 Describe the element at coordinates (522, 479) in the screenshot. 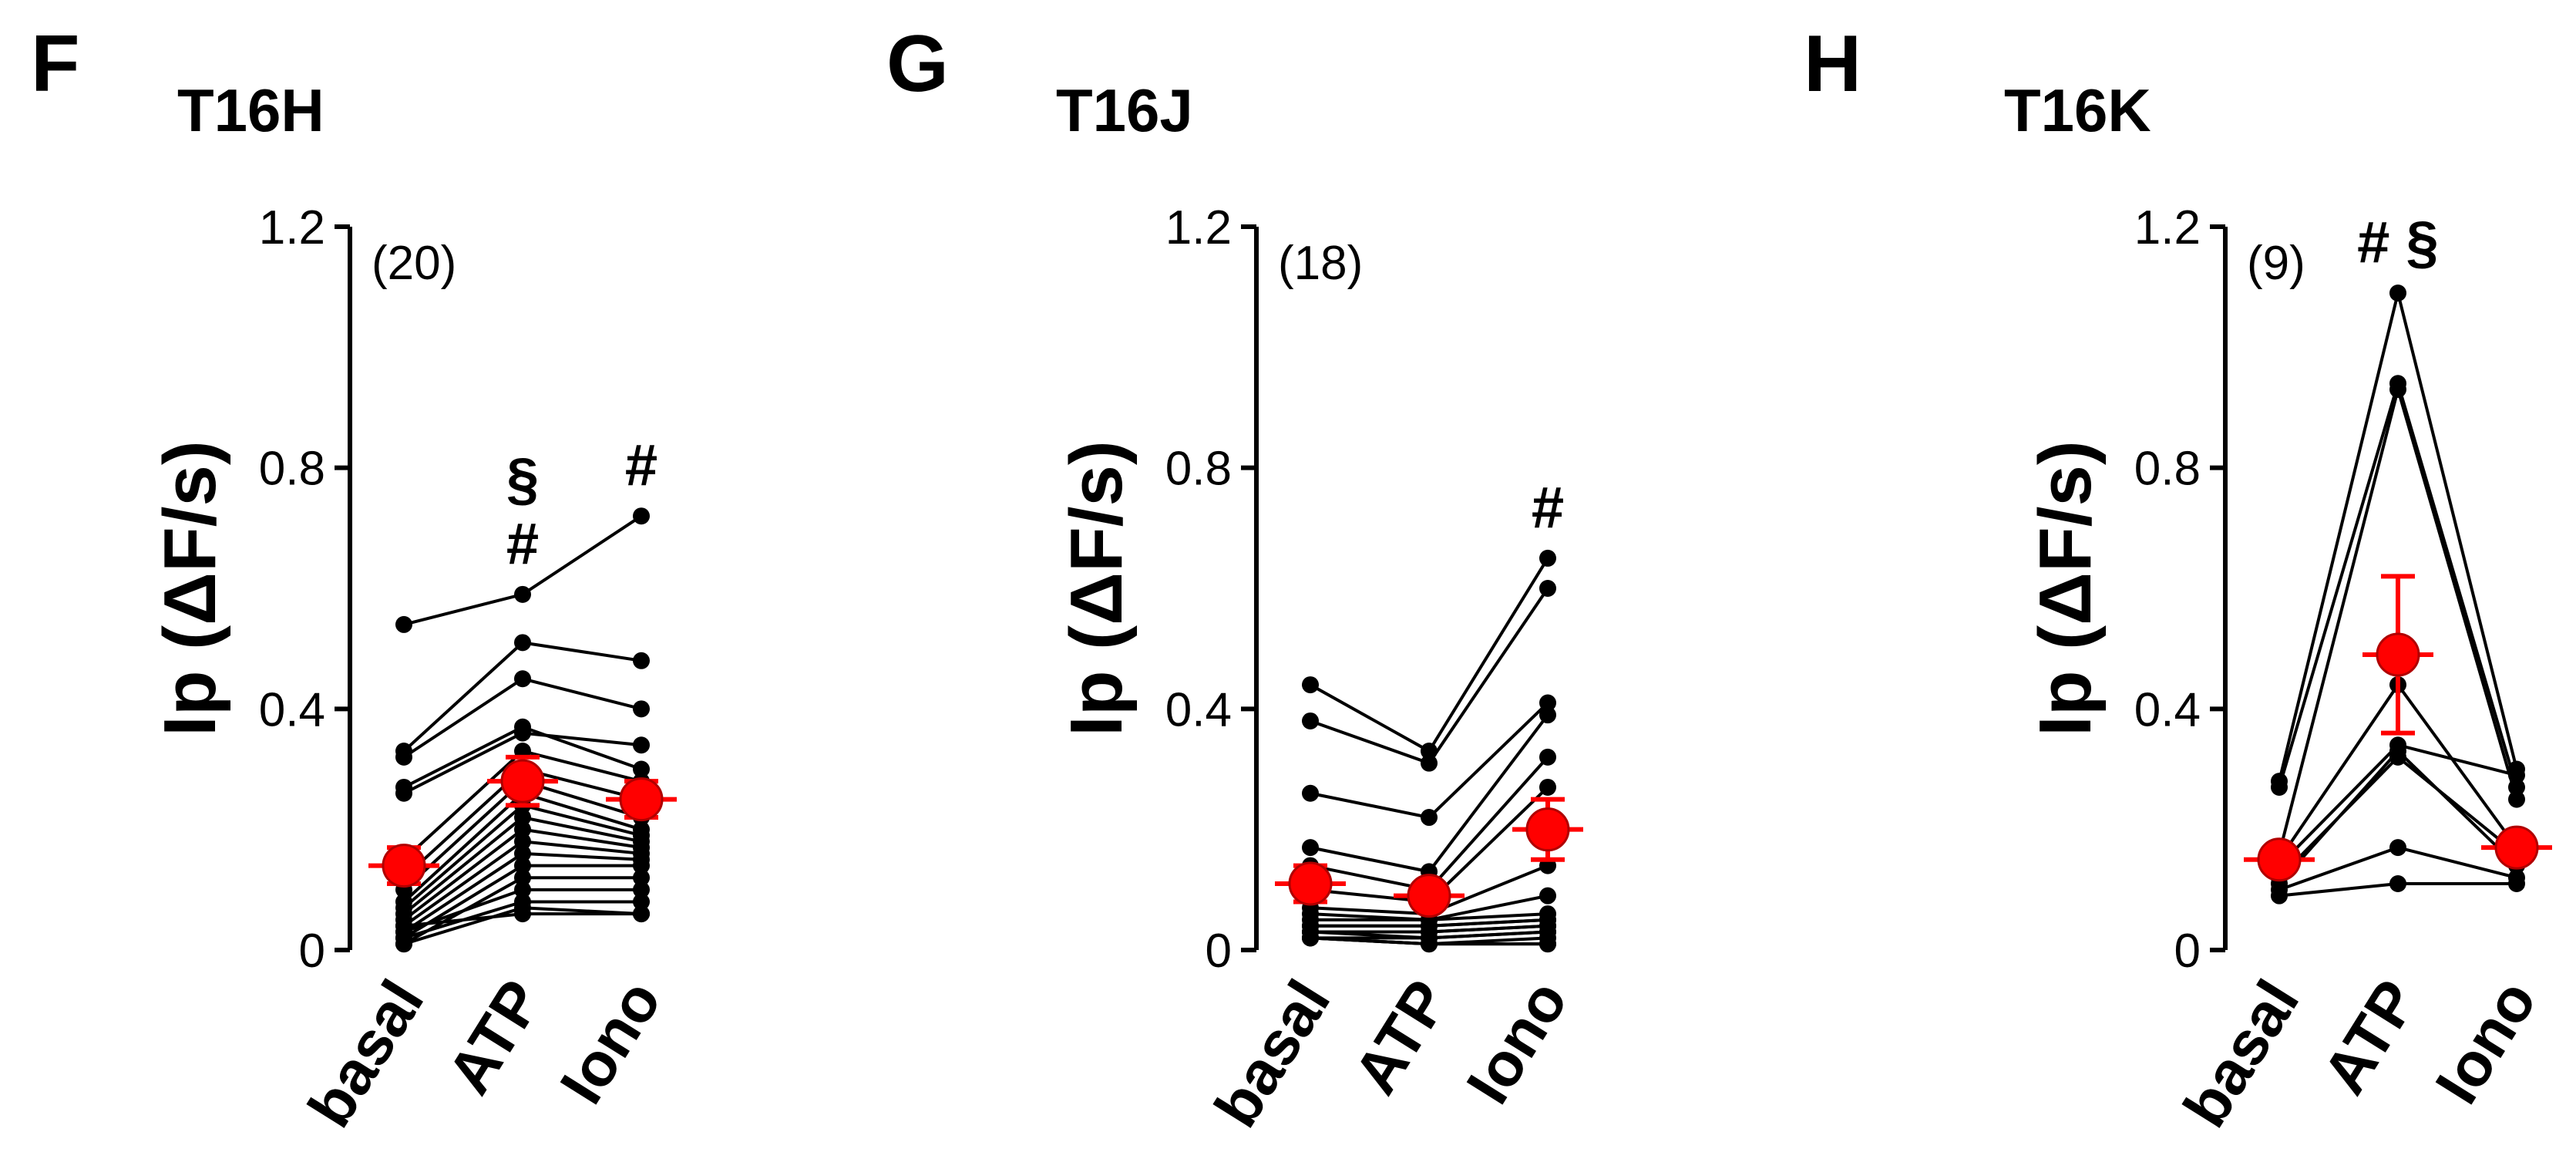

I see `significance-mark: §` at that location.